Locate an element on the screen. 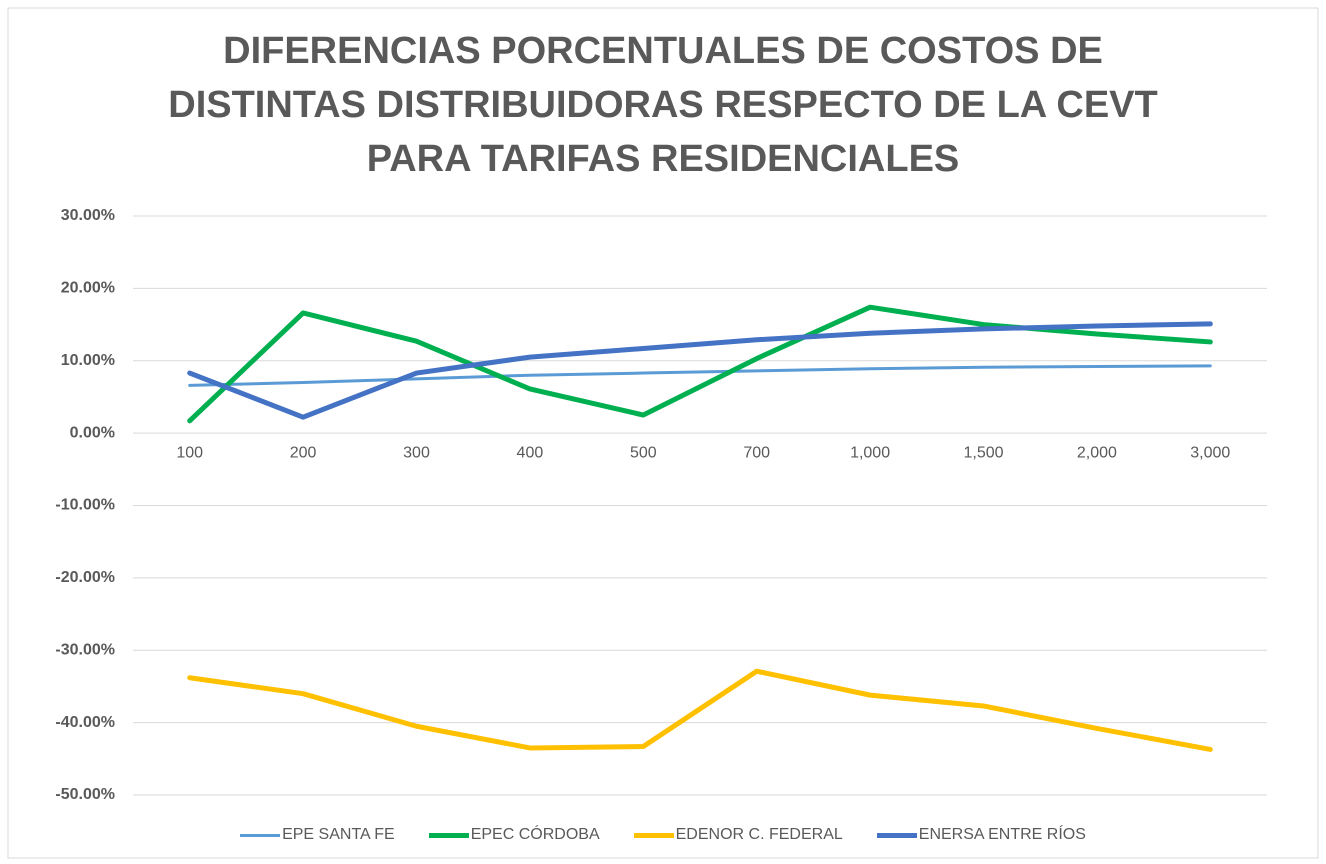  y-tick-label: 20.00% is located at coordinates (88, 288).